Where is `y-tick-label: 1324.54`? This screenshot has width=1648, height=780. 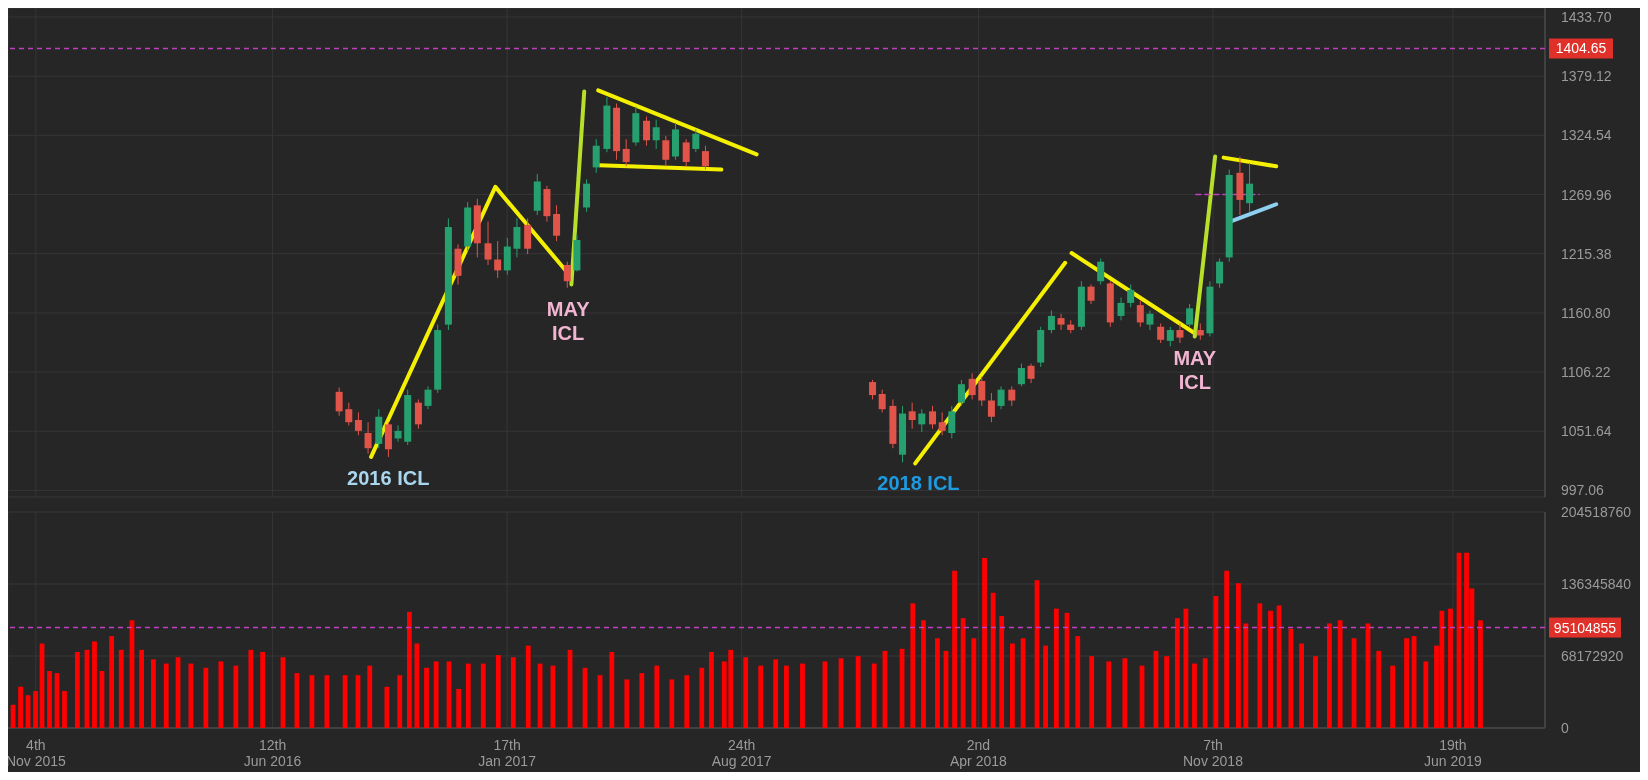 y-tick-label: 1324.54 is located at coordinates (1586, 135).